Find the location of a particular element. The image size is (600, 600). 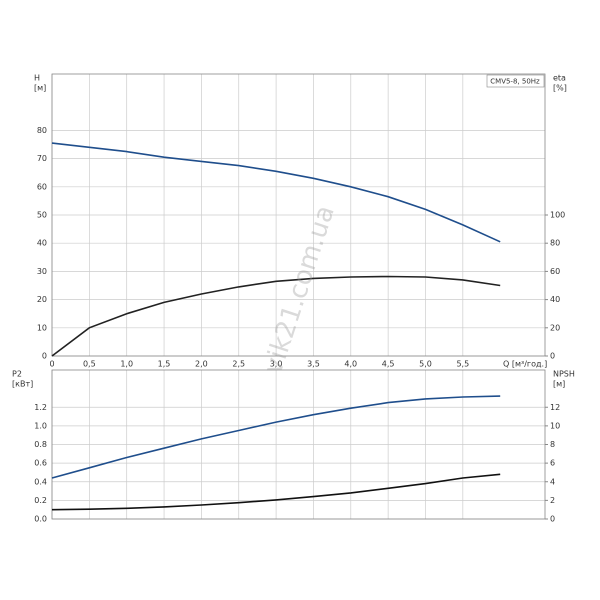

y2-tick-label: 60 is located at coordinates (555, 271).